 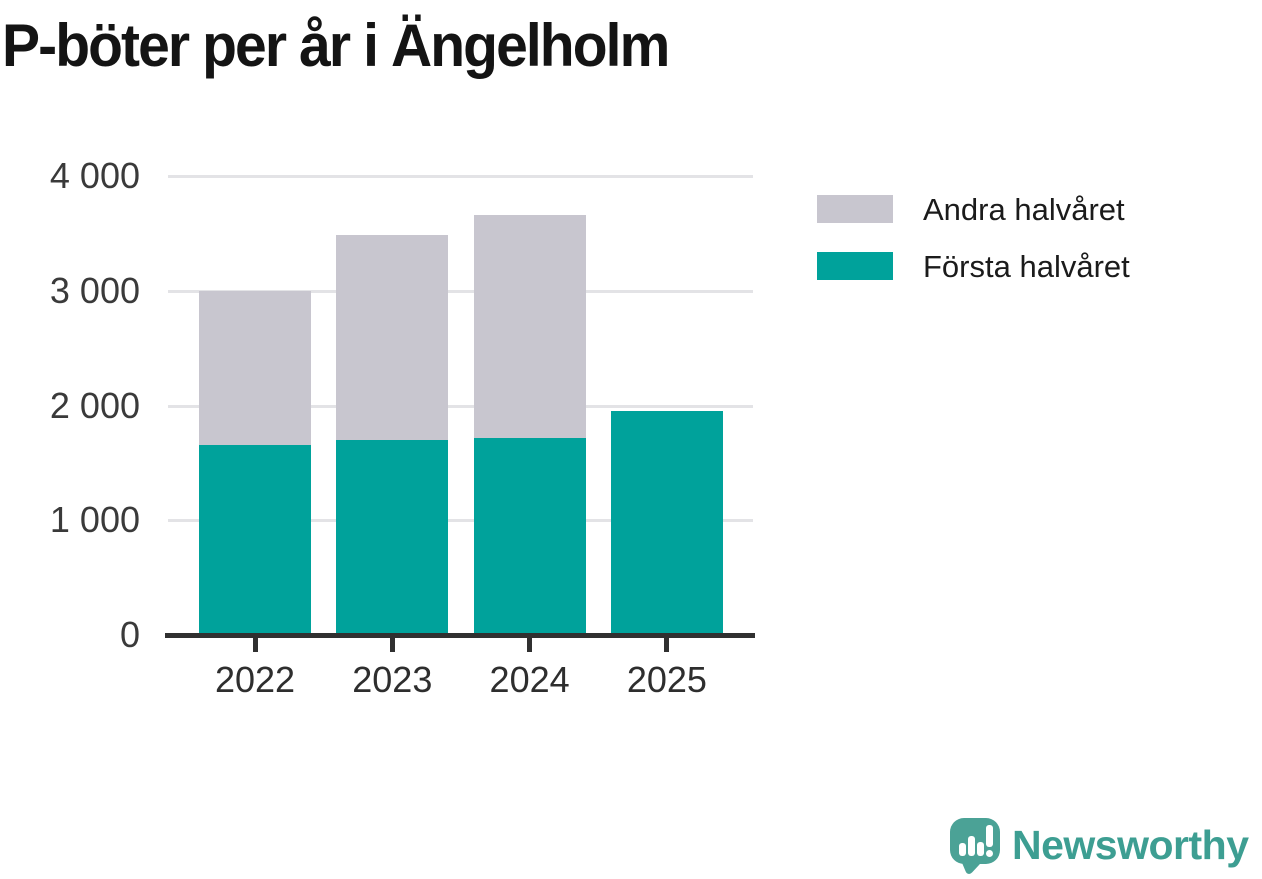 I want to click on y-axis-tick-label: 0, so click(x=129, y=634).